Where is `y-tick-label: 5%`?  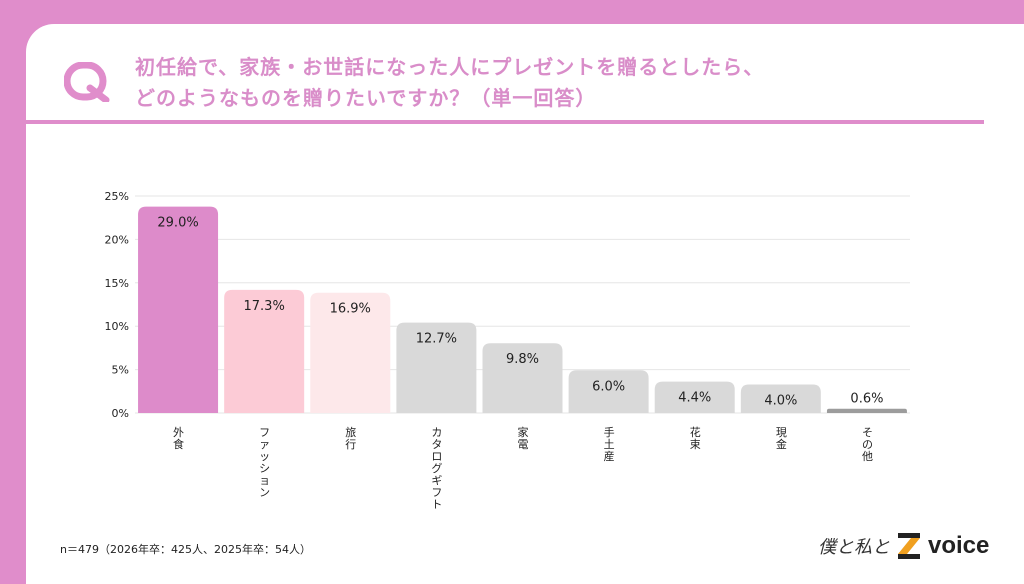 y-tick-label: 5% is located at coordinates (120, 370).